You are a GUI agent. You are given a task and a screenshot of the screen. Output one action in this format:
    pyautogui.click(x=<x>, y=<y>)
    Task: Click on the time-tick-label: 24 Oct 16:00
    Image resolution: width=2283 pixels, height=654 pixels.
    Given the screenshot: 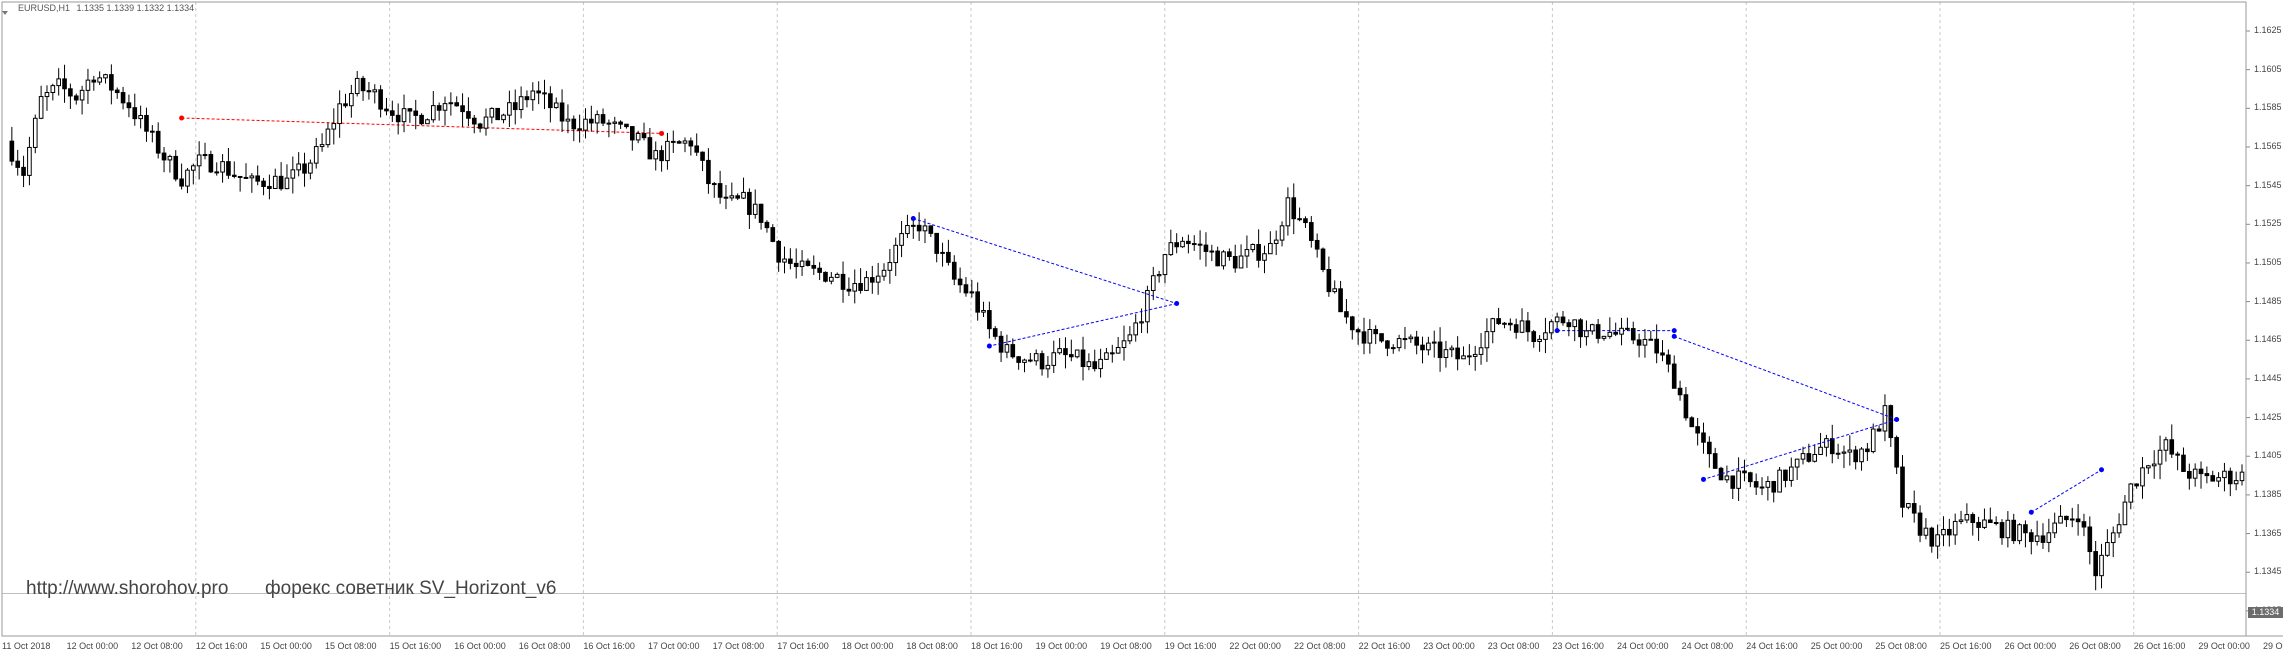 What is the action you would take?
    pyautogui.click(x=1772, y=646)
    